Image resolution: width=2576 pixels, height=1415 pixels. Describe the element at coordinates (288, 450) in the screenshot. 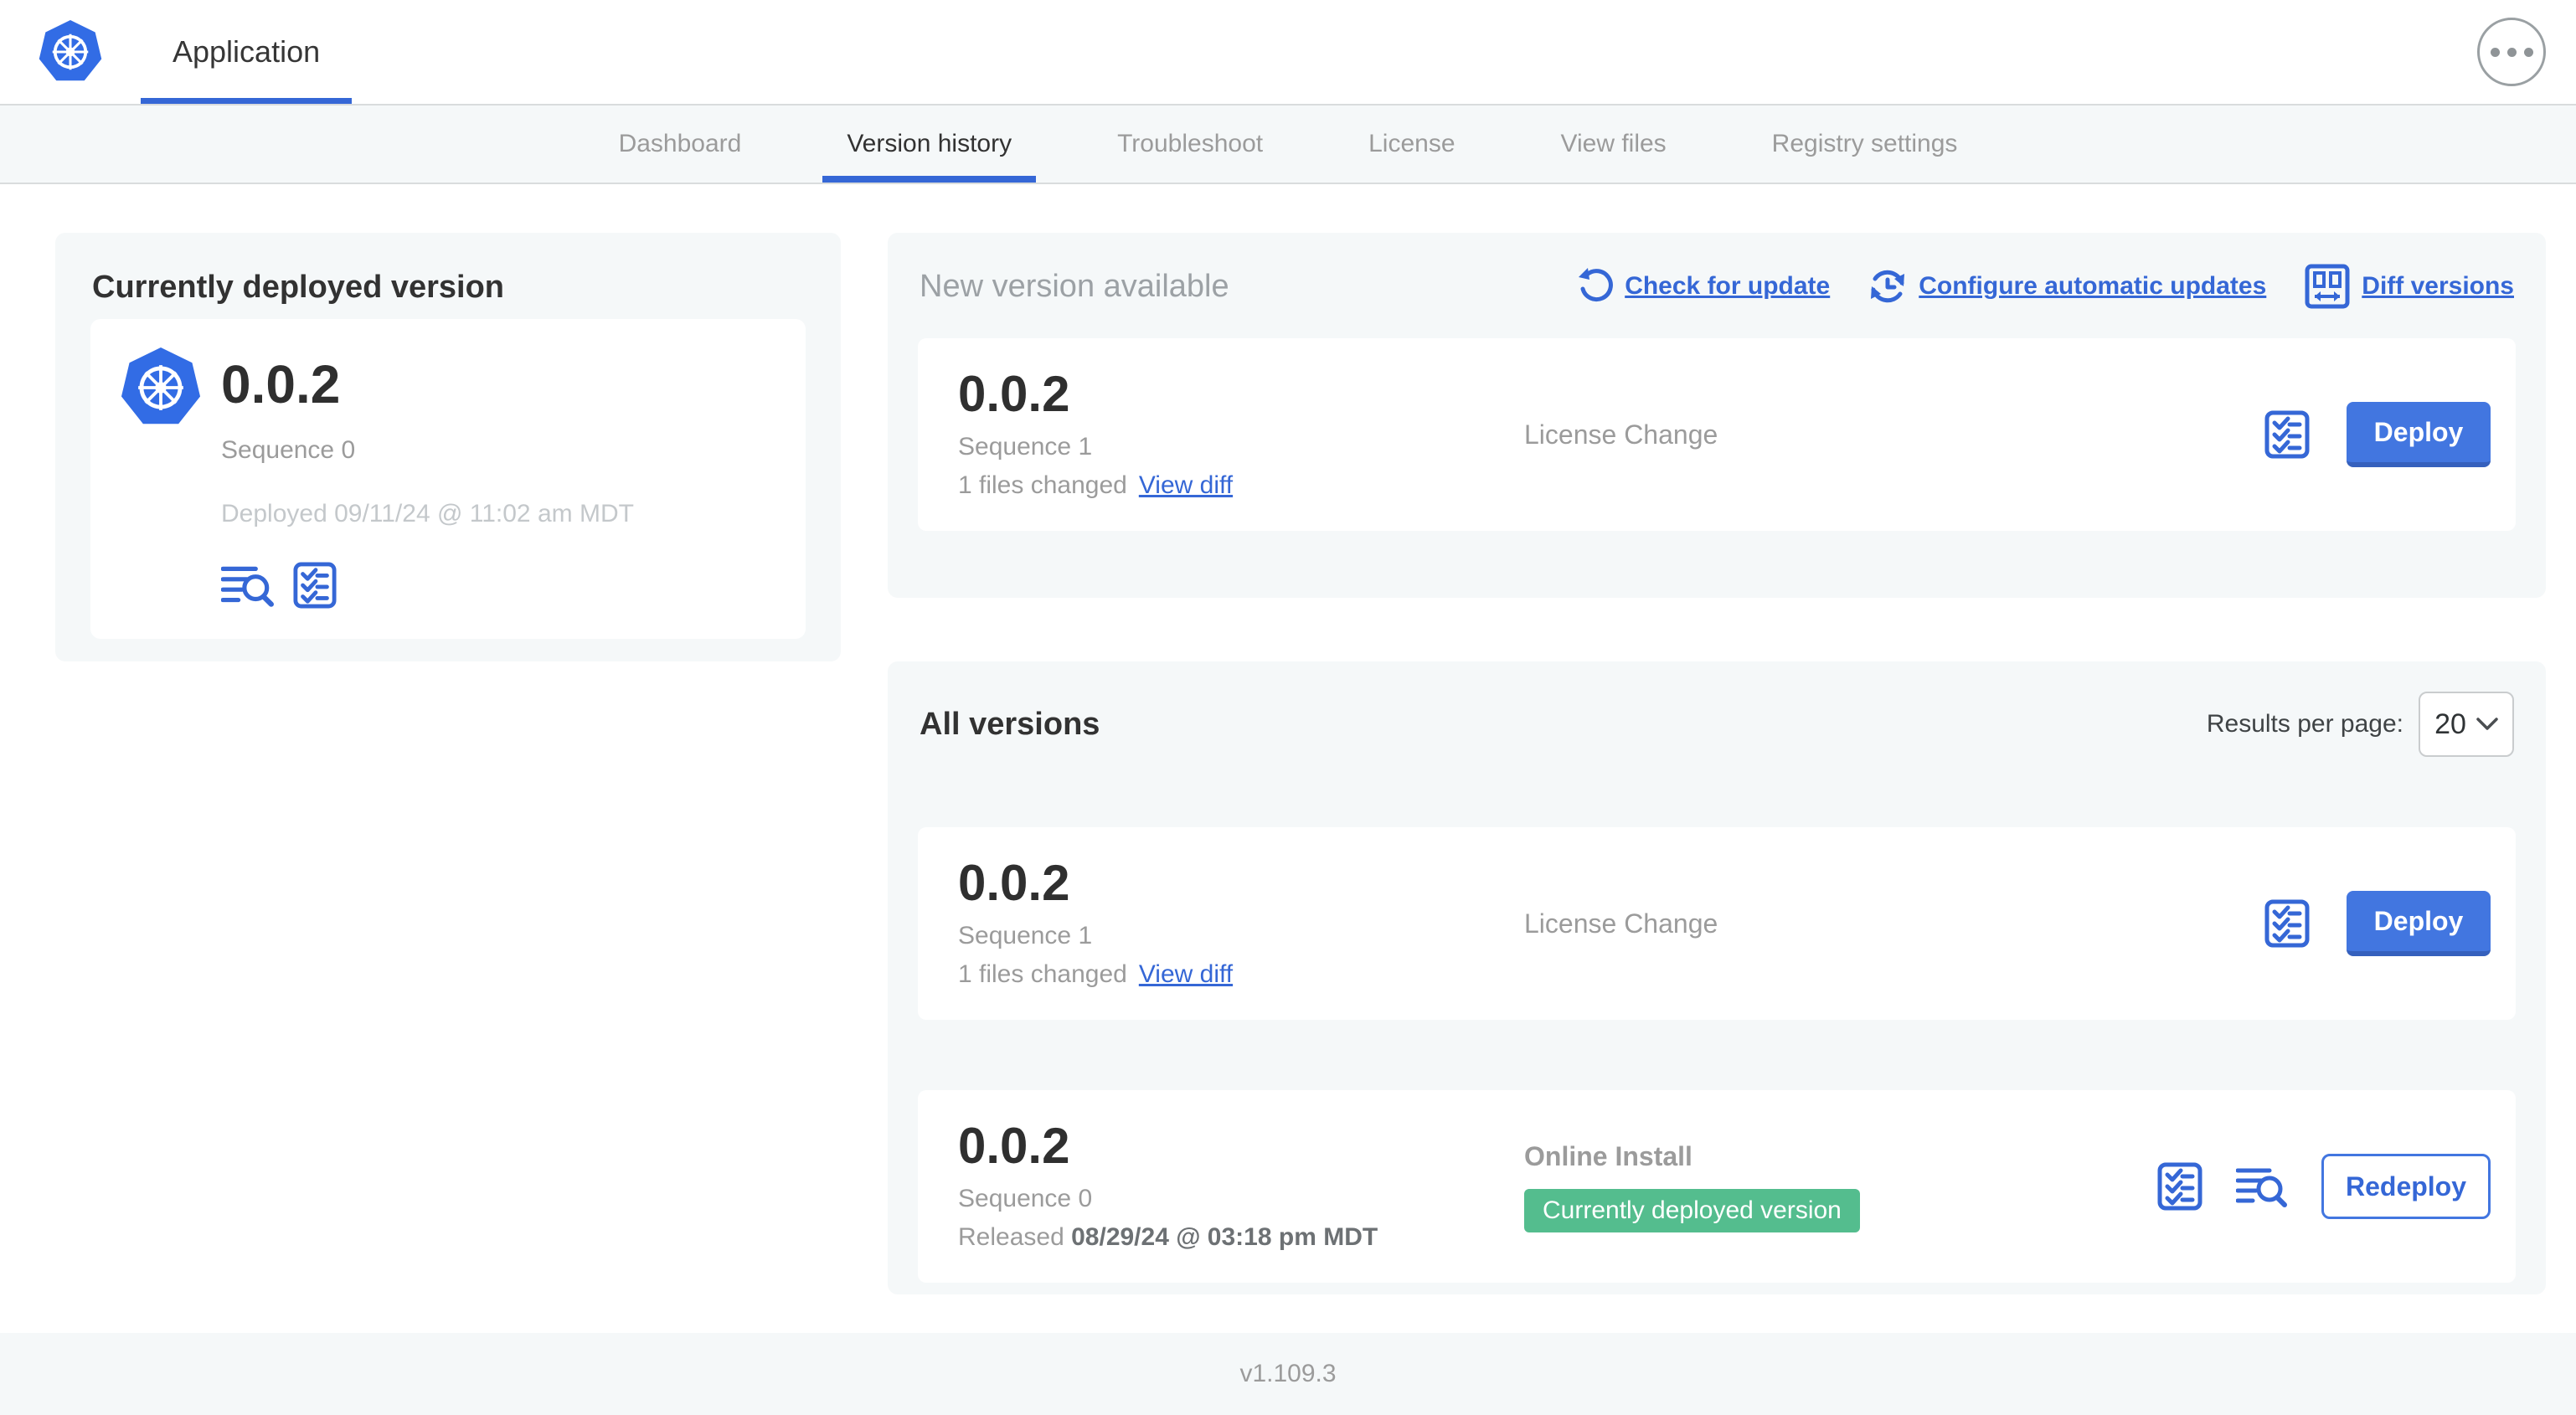

I see `deployed-sequence: Sequence 0` at that location.